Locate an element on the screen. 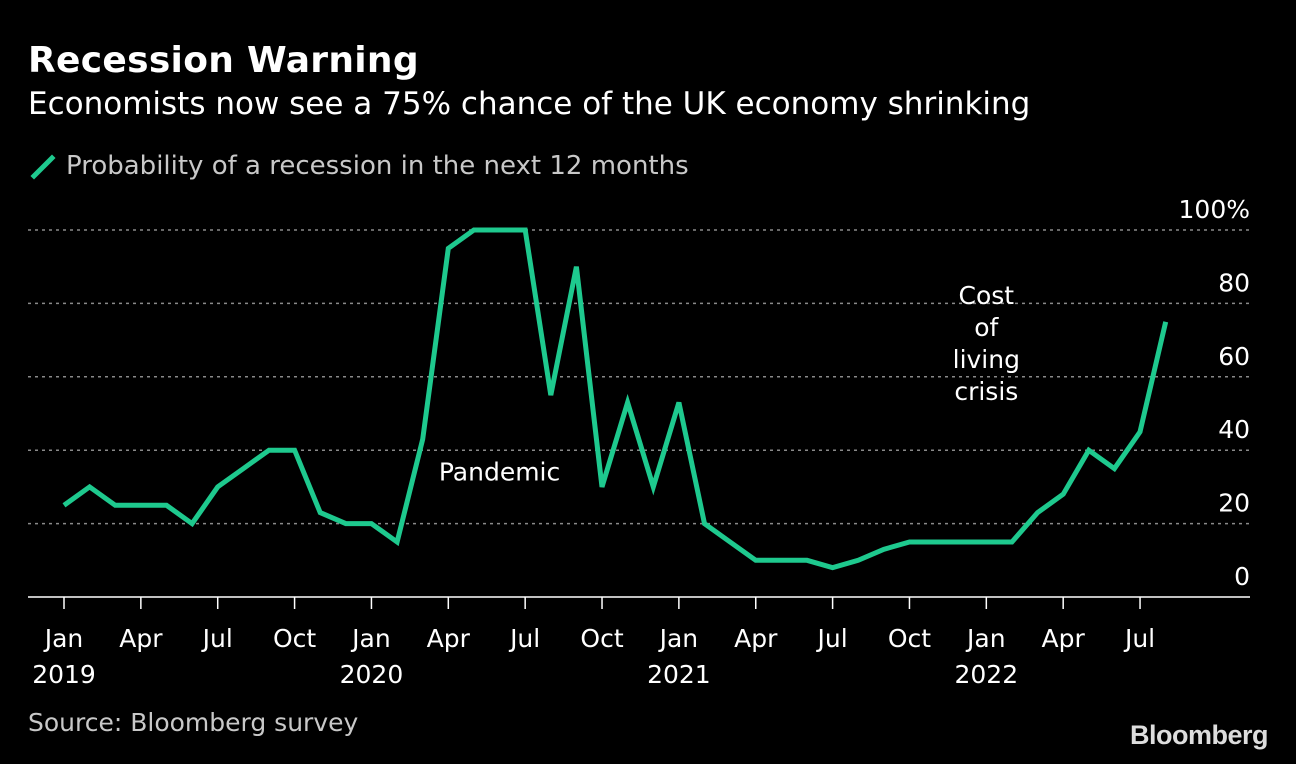 This screenshot has height=764, width=1296. legend-swatch-icon is located at coordinates (43, 167).